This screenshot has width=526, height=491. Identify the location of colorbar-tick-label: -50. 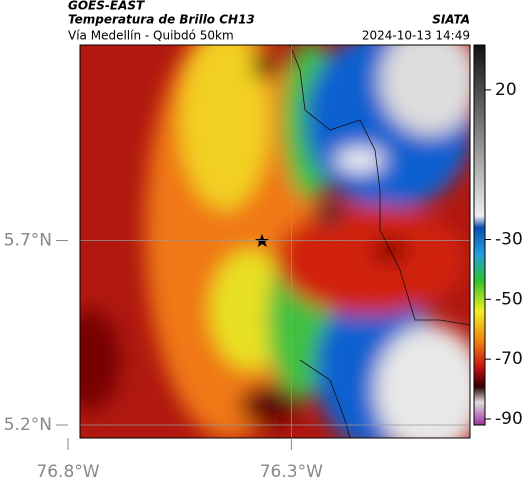
(509, 299).